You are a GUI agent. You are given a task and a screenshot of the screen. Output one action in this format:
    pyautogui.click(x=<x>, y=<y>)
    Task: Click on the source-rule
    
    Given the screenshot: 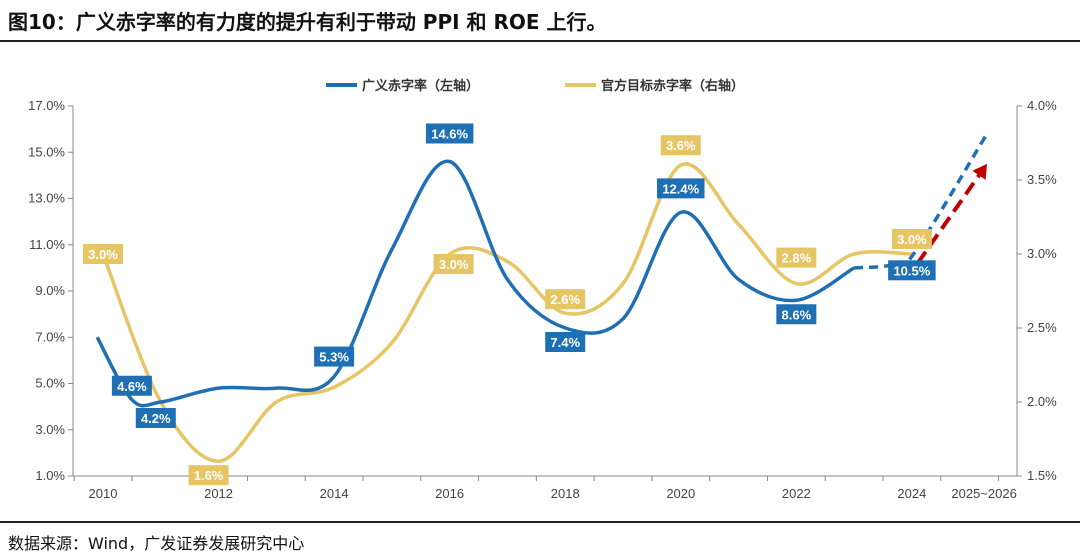 What is the action you would take?
    pyautogui.click(x=540, y=522)
    